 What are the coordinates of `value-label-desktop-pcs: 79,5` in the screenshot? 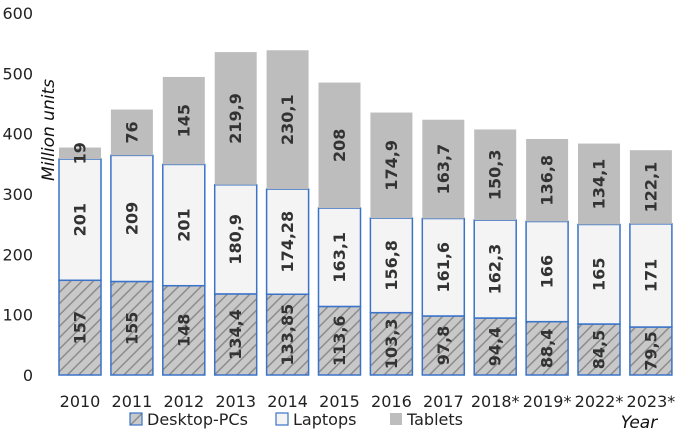 It's located at (650, 350).